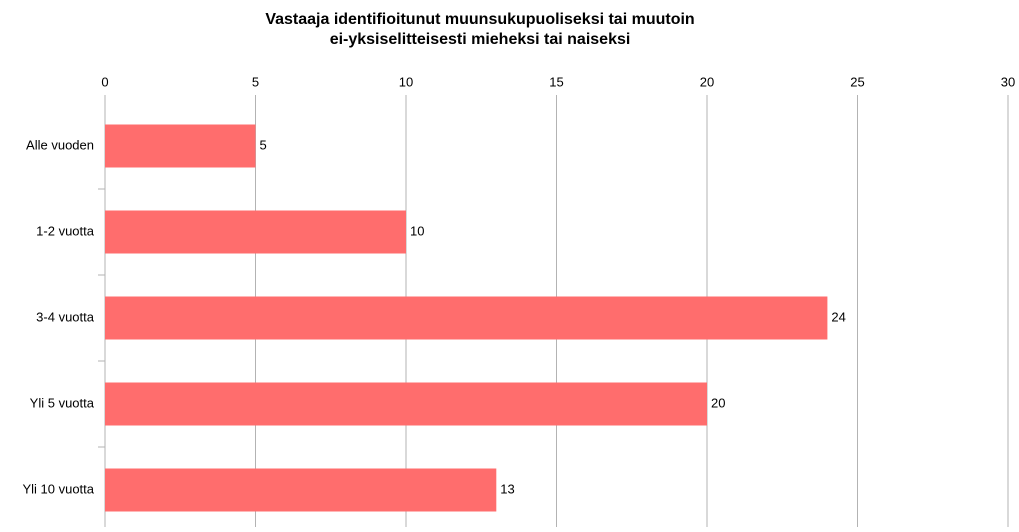  Describe the element at coordinates (556, 81) in the screenshot. I see `x-tick-label: 15` at that location.